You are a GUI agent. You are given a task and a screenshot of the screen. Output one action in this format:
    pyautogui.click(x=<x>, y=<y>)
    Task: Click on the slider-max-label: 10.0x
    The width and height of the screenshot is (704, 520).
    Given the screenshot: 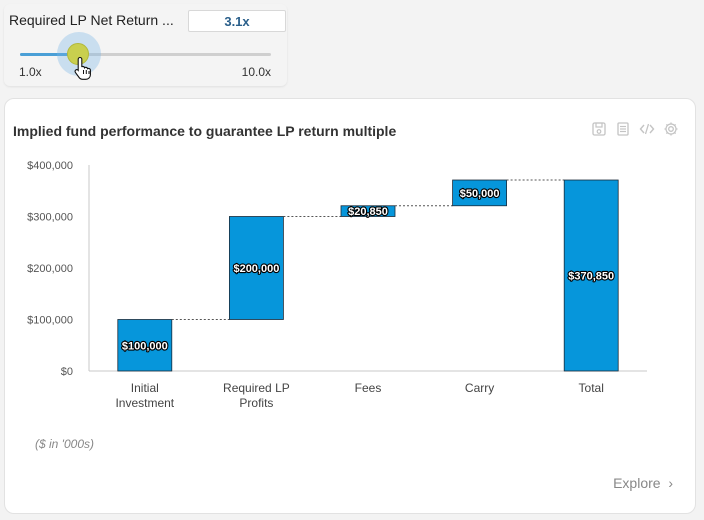 What is the action you would take?
    pyautogui.click(x=256, y=72)
    